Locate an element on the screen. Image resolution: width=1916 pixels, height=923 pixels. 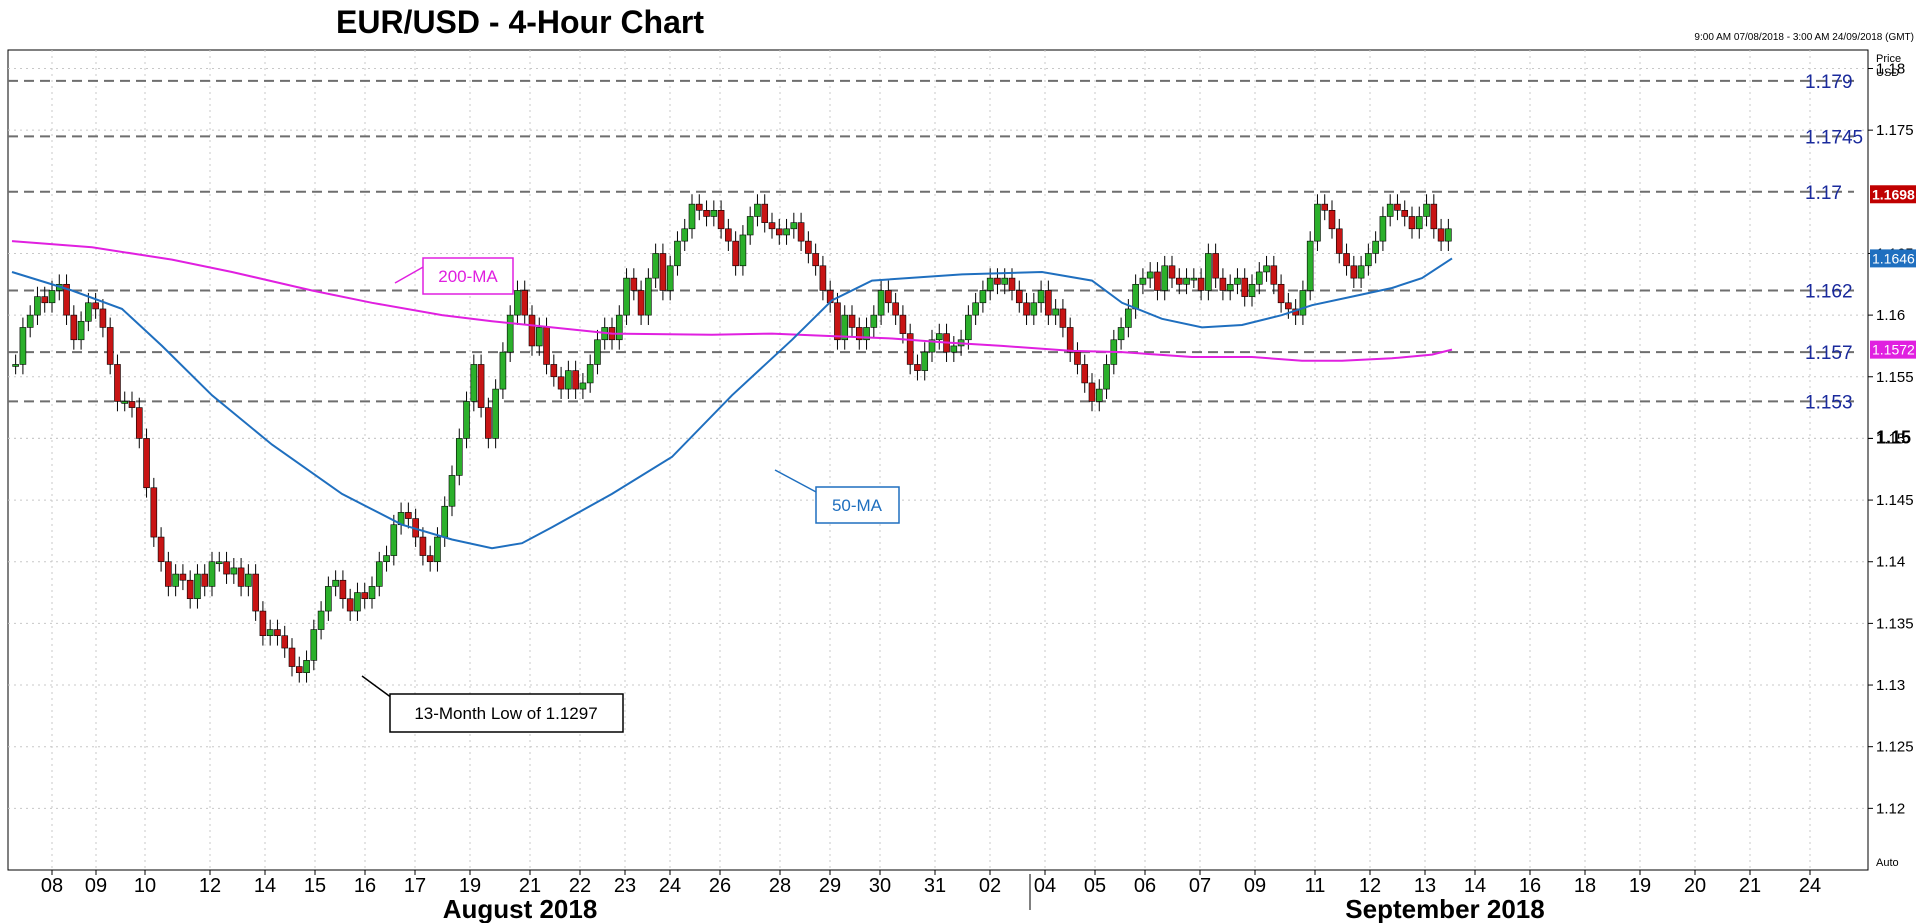
x-tick-label: 06 is located at coordinates (1145, 886).